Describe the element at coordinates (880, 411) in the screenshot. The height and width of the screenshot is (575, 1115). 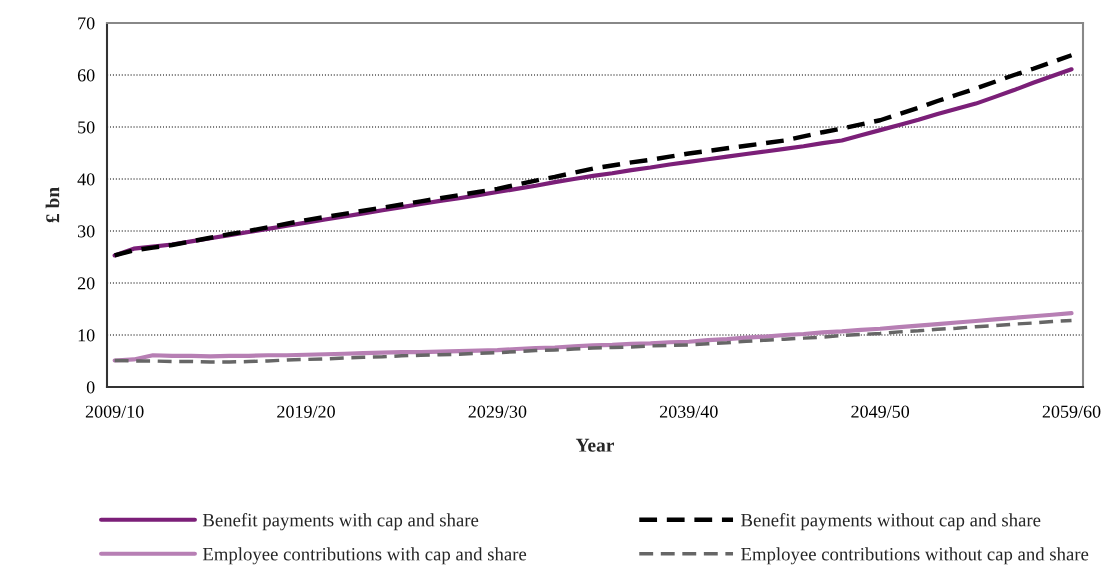
I see `x-tick-label: 2049/50` at that location.